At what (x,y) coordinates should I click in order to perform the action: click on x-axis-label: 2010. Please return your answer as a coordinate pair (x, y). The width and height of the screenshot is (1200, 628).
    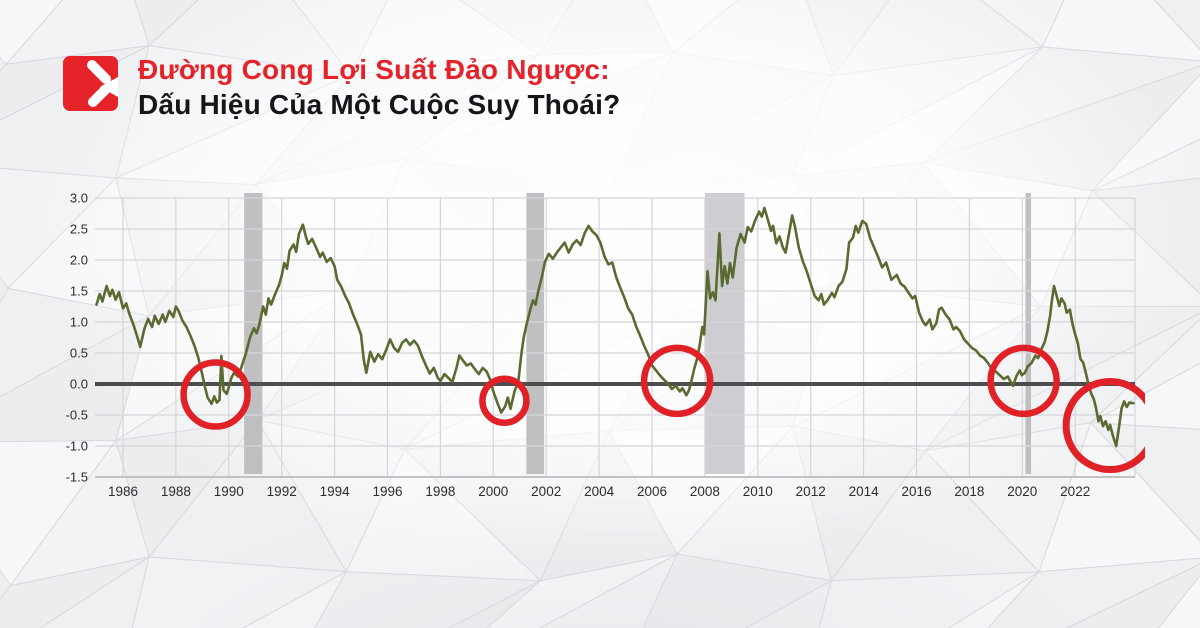
    Looking at the image, I should click on (758, 491).